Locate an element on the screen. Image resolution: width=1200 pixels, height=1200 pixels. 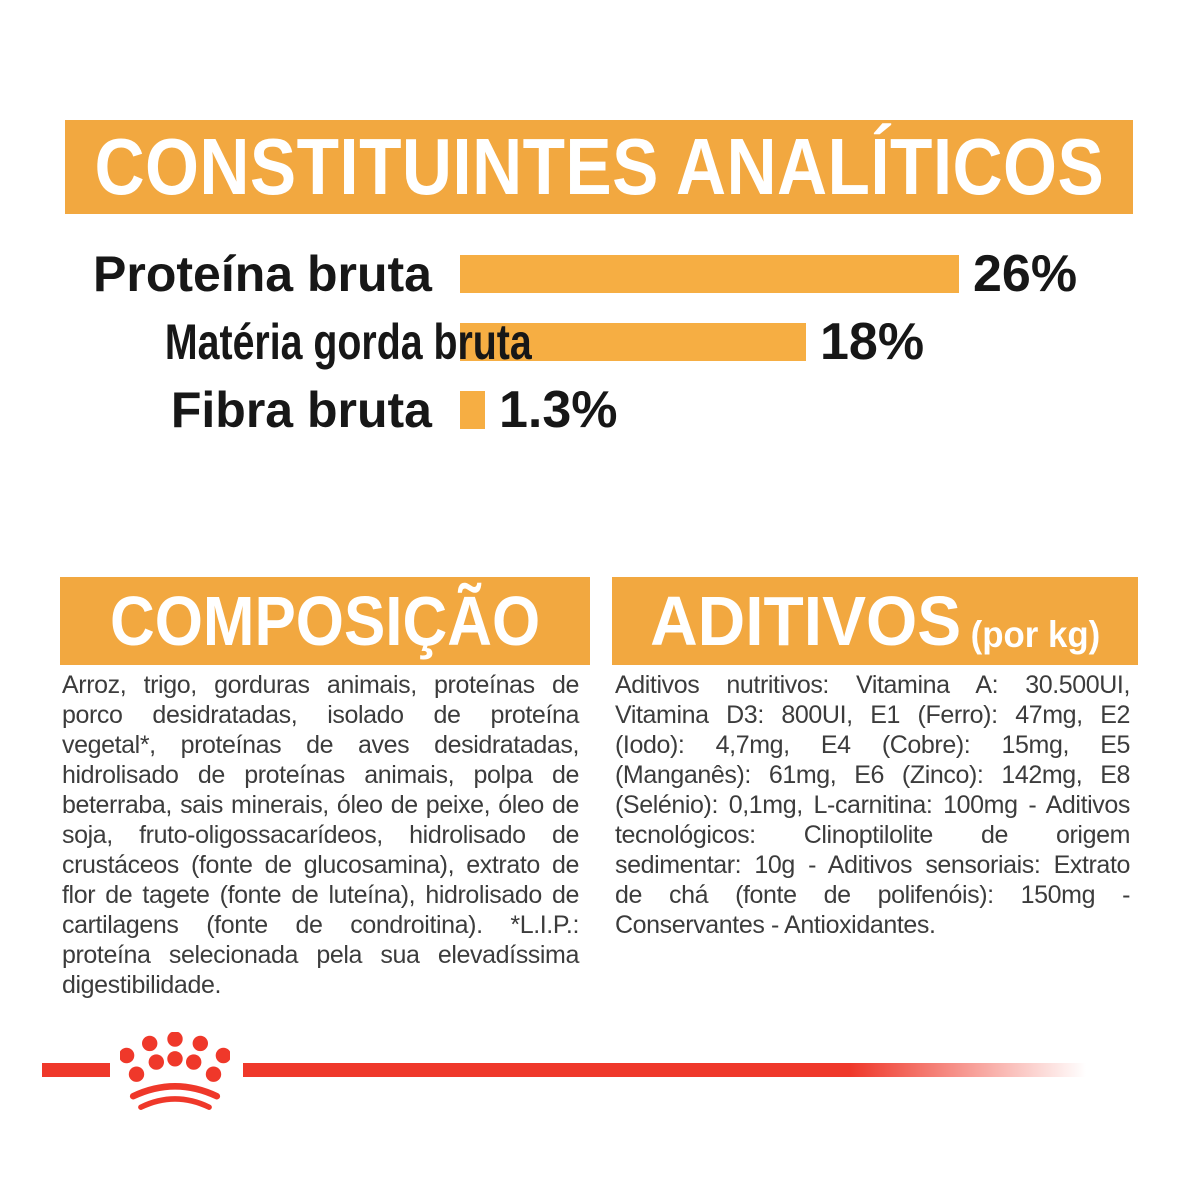
chart-title: CONSTITUINTES ANALÍTICOS is located at coordinates (599, 166).